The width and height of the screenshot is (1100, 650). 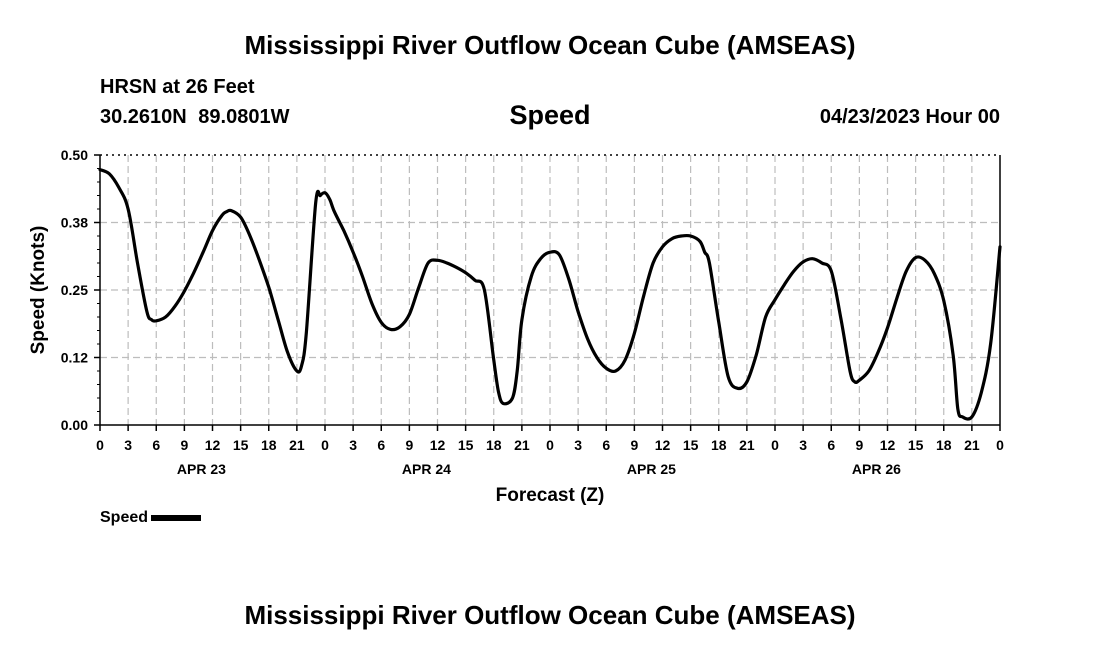 What do you see at coordinates (876, 469) in the screenshot?
I see `x-day-label: APR 26` at bounding box center [876, 469].